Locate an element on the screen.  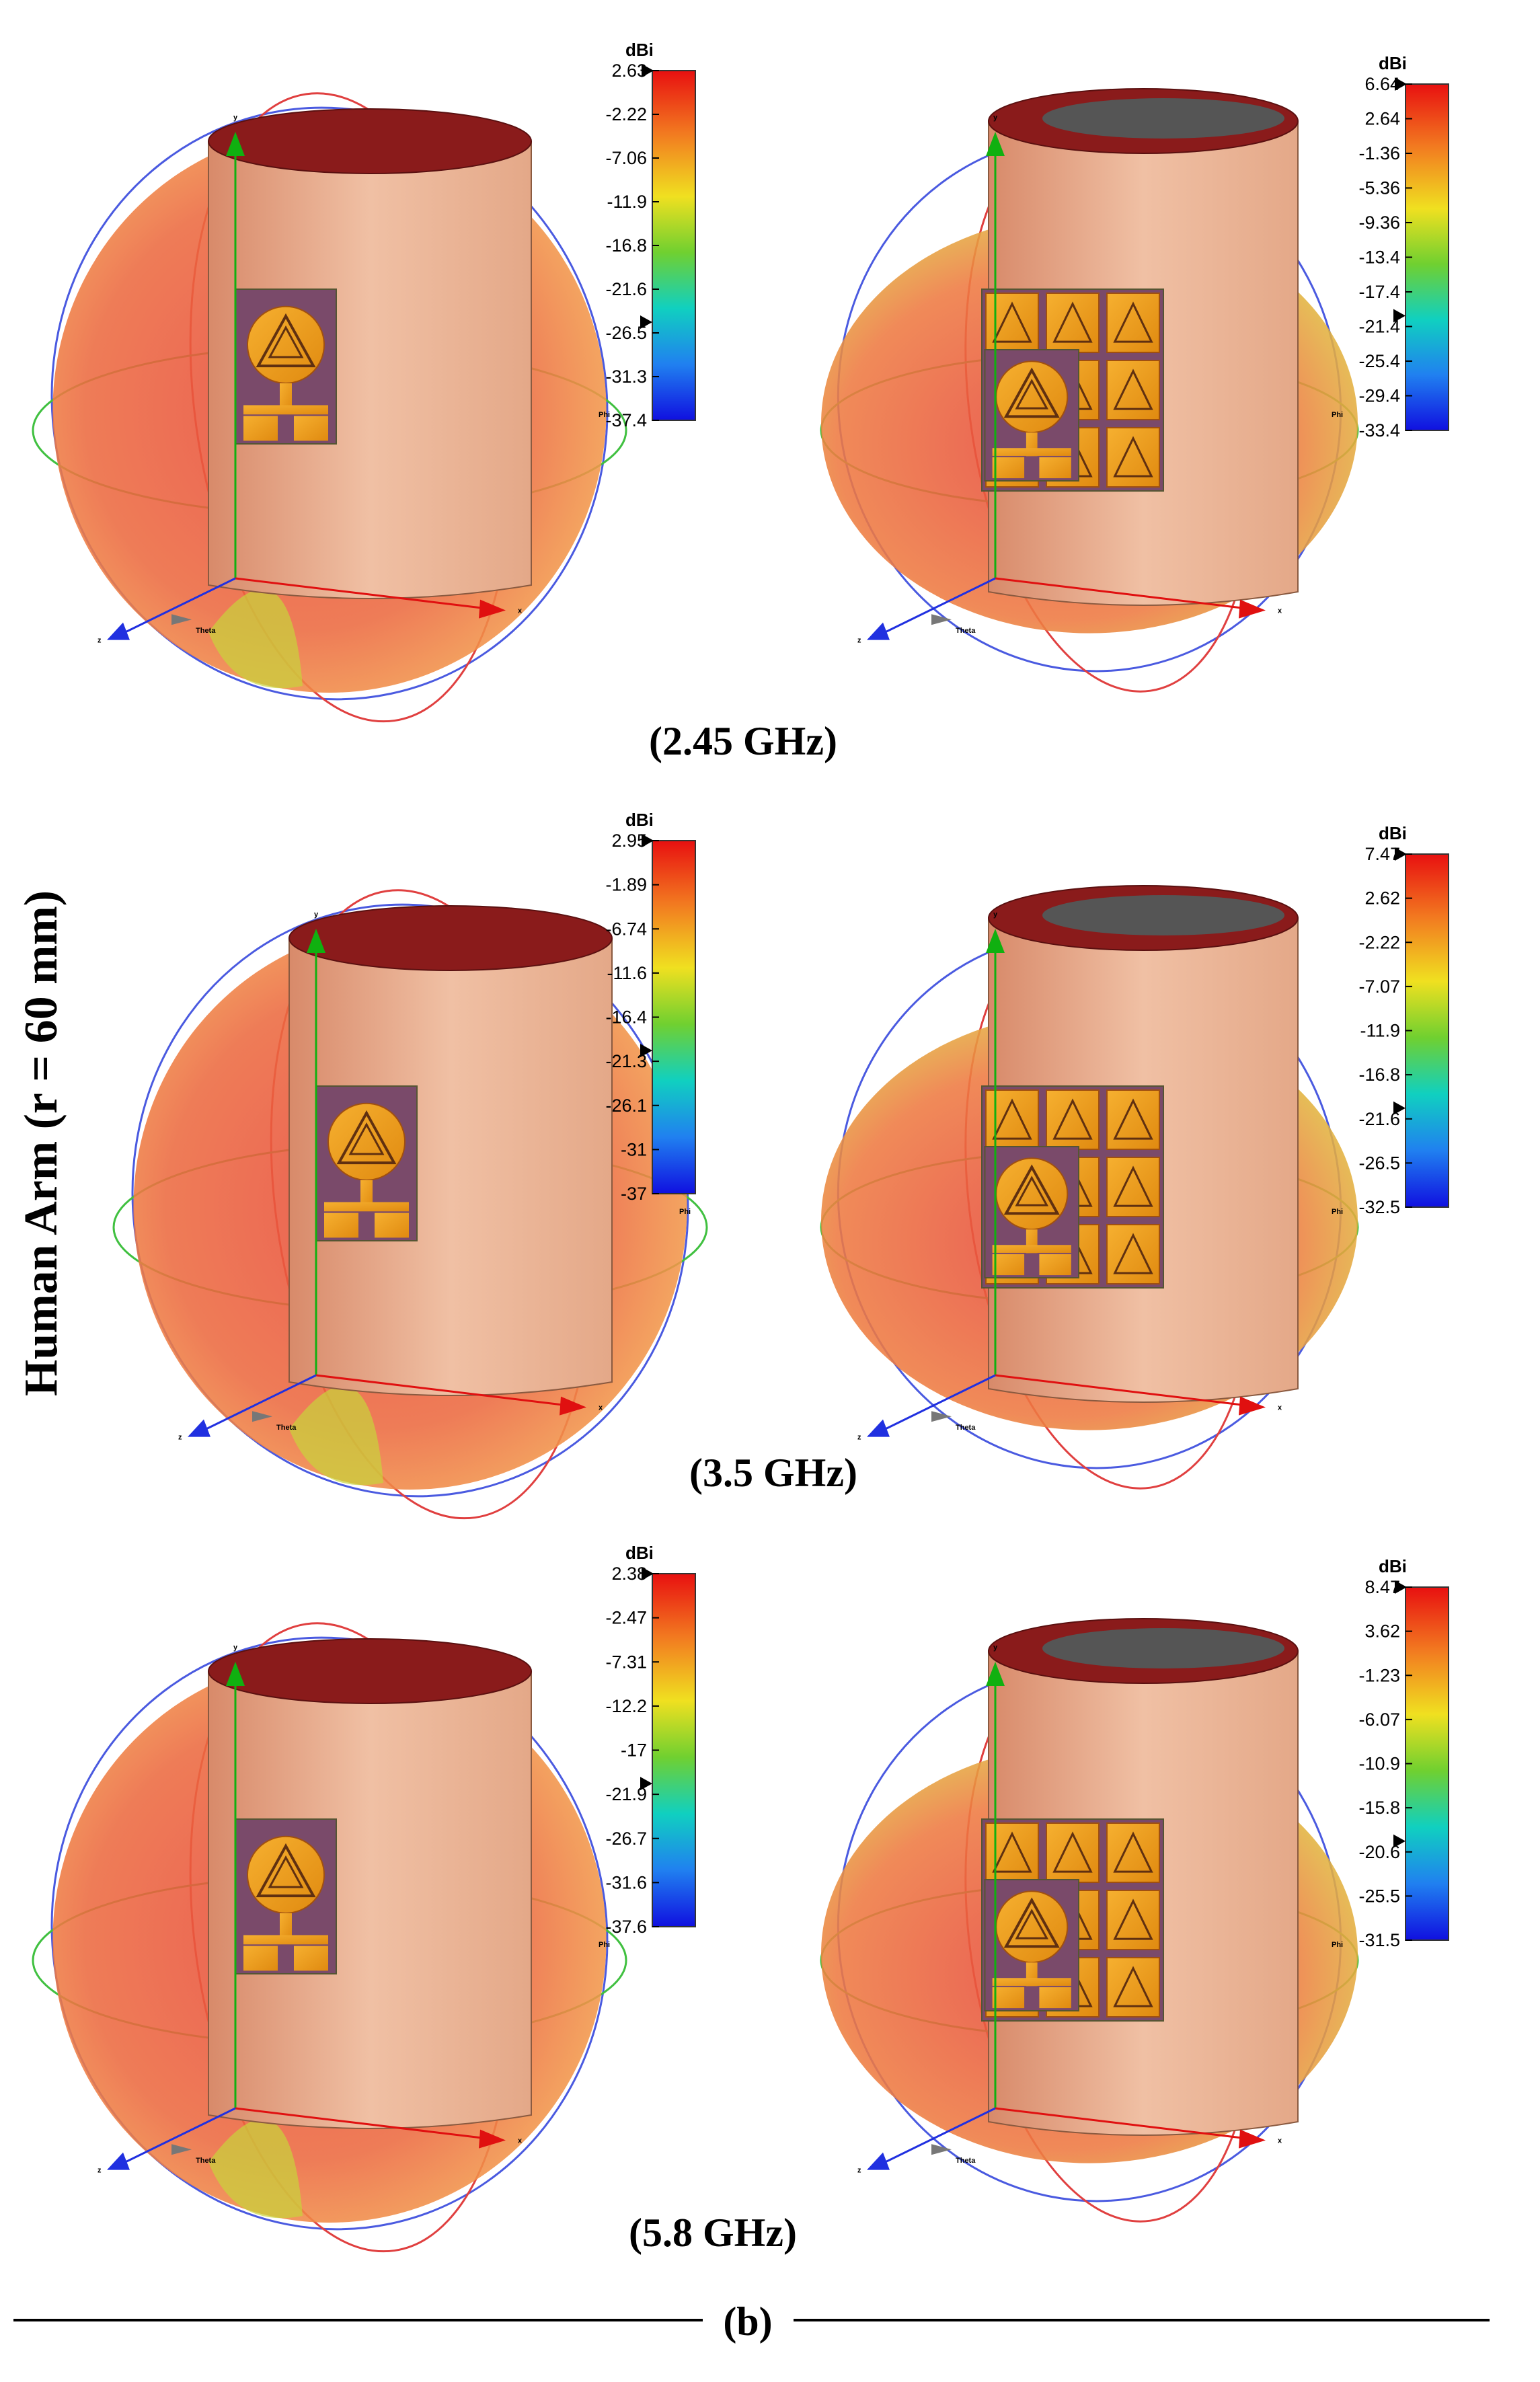
colorbar-tick-label: -21.9 is located at coordinates (626, 1794).